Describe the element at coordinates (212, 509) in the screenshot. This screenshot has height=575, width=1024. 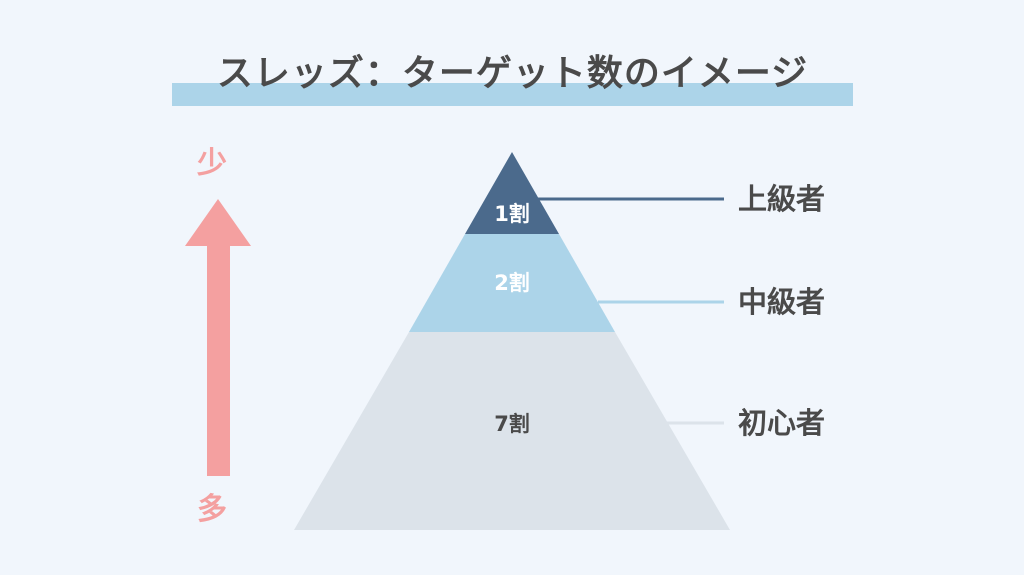
I see `arrow-bottom-label: 多` at that location.